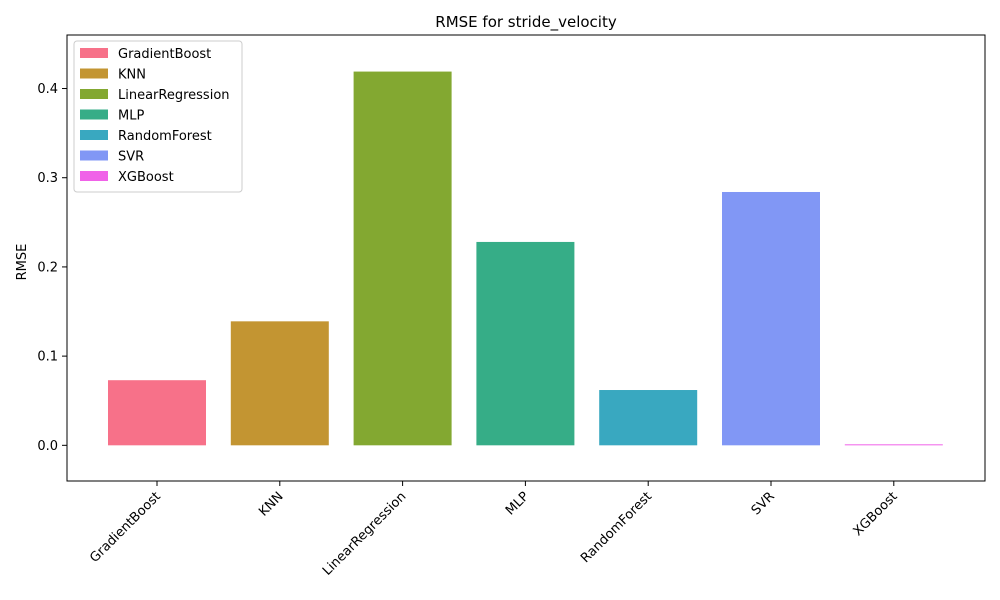 This screenshot has width=1000, height=600. Describe the element at coordinates (364, 533) in the screenshot. I see `x-tick-label-linearregression: LinearRegression` at that location.